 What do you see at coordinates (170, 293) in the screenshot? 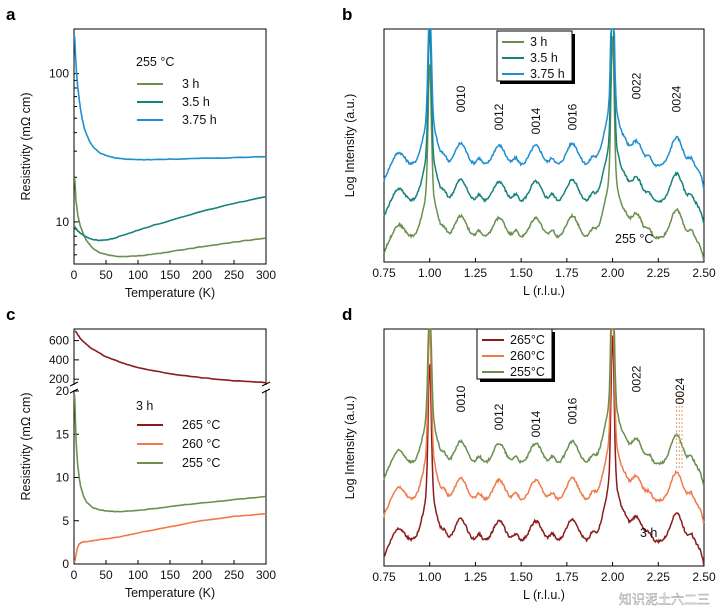
I see `panel-a-xlabel: Temperature (K)` at bounding box center [170, 293].